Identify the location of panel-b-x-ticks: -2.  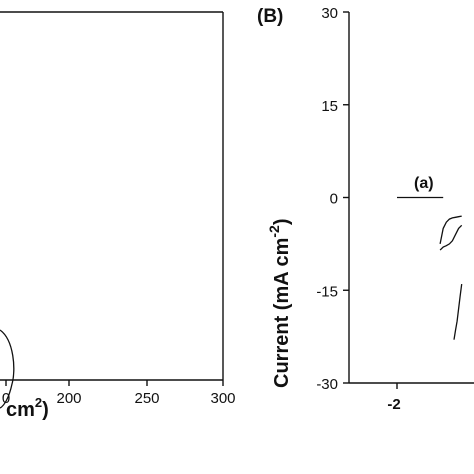
(394, 398).